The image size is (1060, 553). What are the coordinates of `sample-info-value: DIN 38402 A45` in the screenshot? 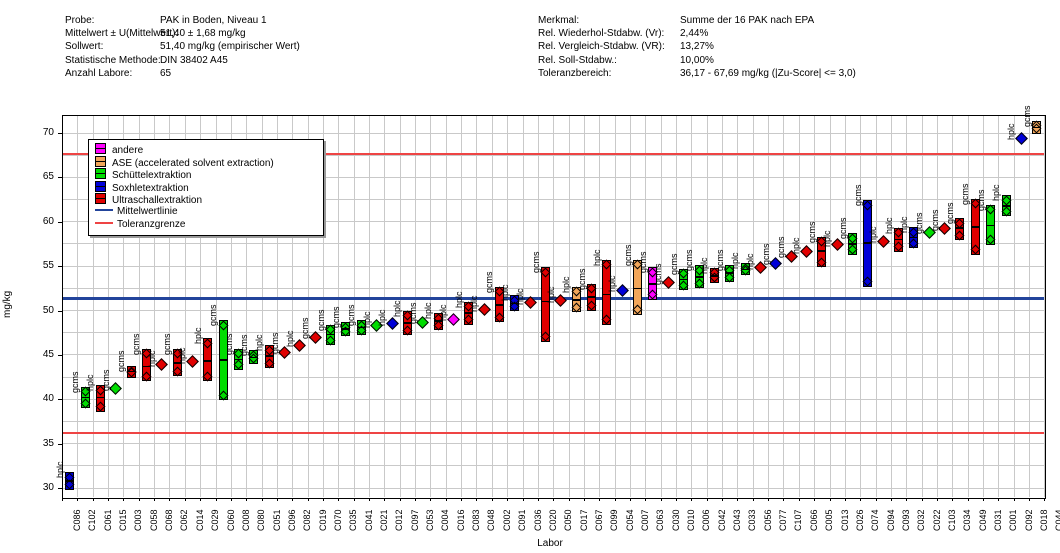 It's located at (194, 60).